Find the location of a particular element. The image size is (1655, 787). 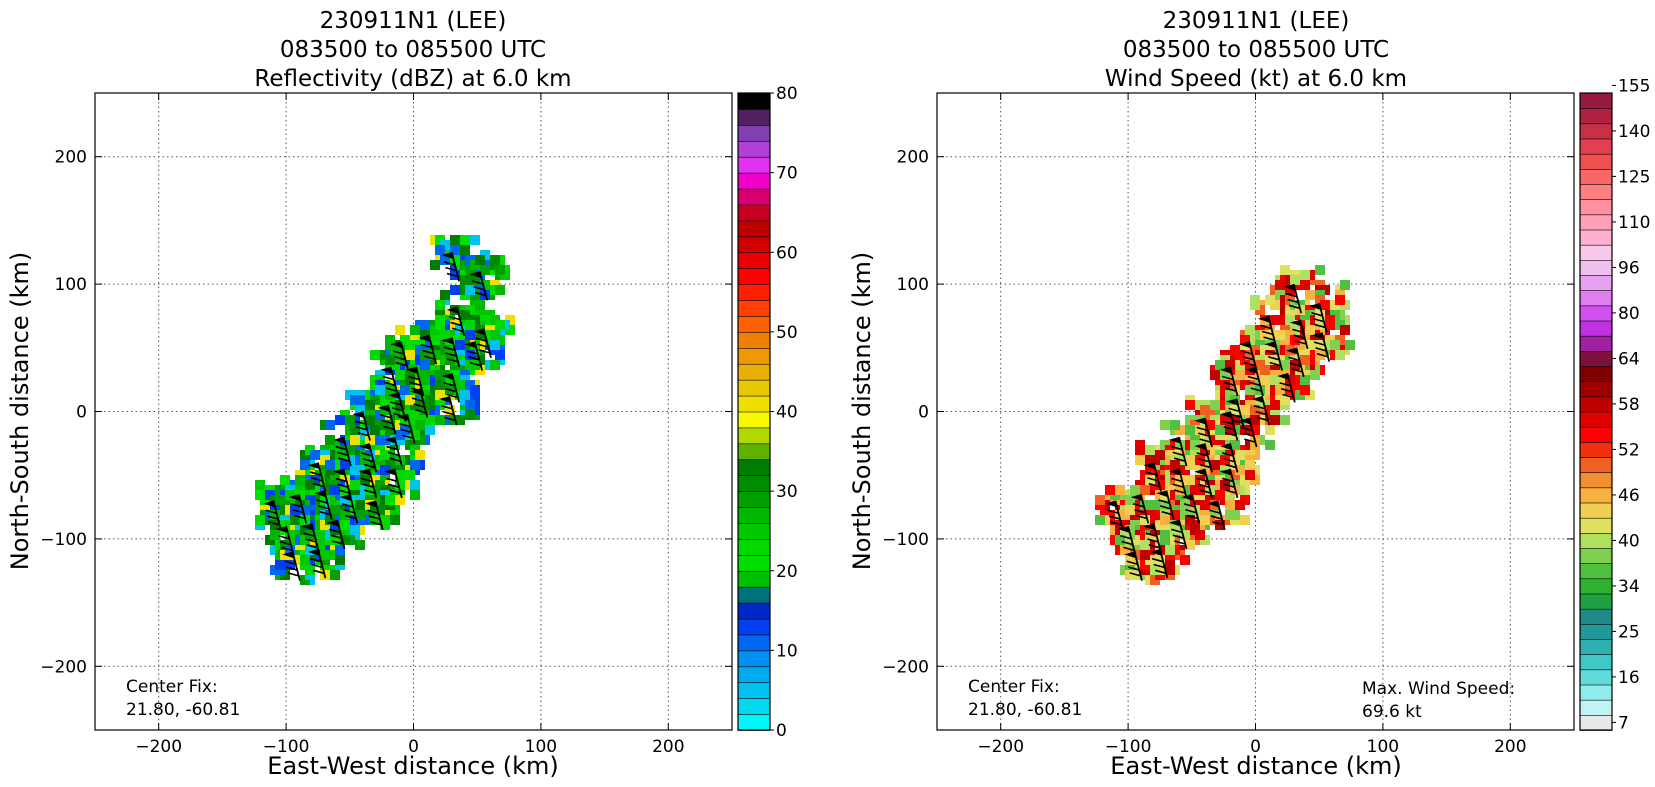

colorbar-tick-label: 70 is located at coordinates (787, 174).